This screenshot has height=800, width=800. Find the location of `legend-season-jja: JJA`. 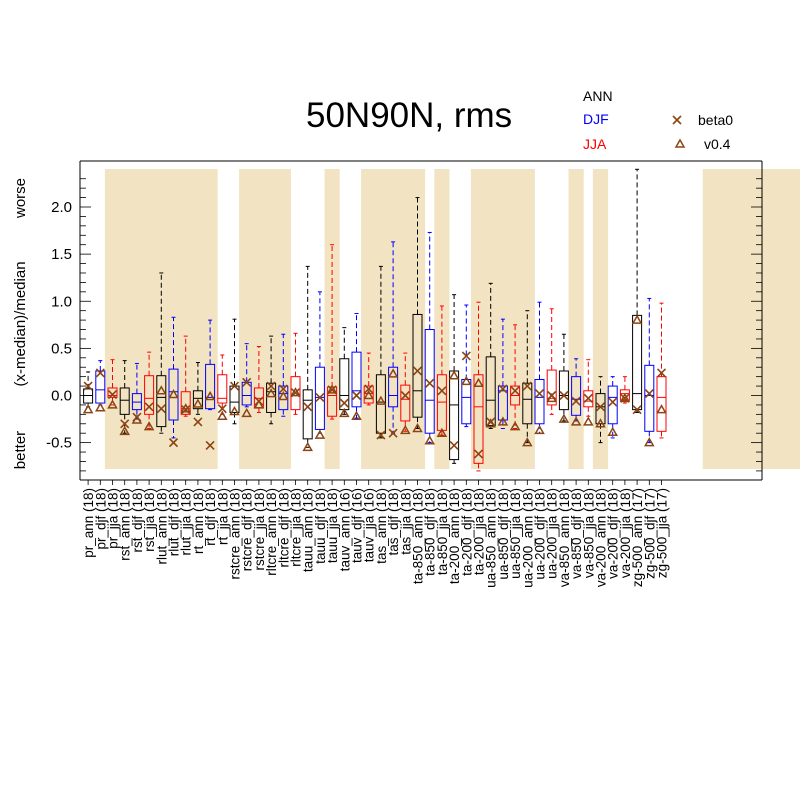

legend-season-jja: JJA is located at coordinates (595, 144).